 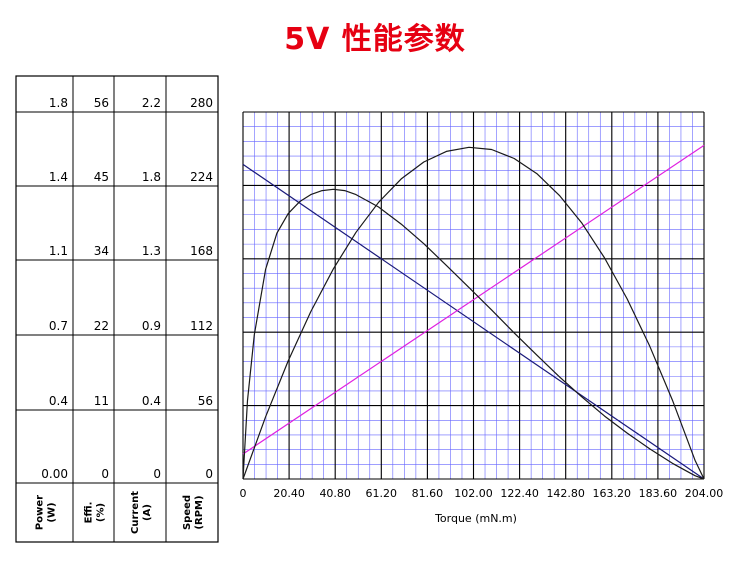 What do you see at coordinates (58, 103) in the screenshot?
I see `y-tick-label-power: 1.8` at bounding box center [58, 103].